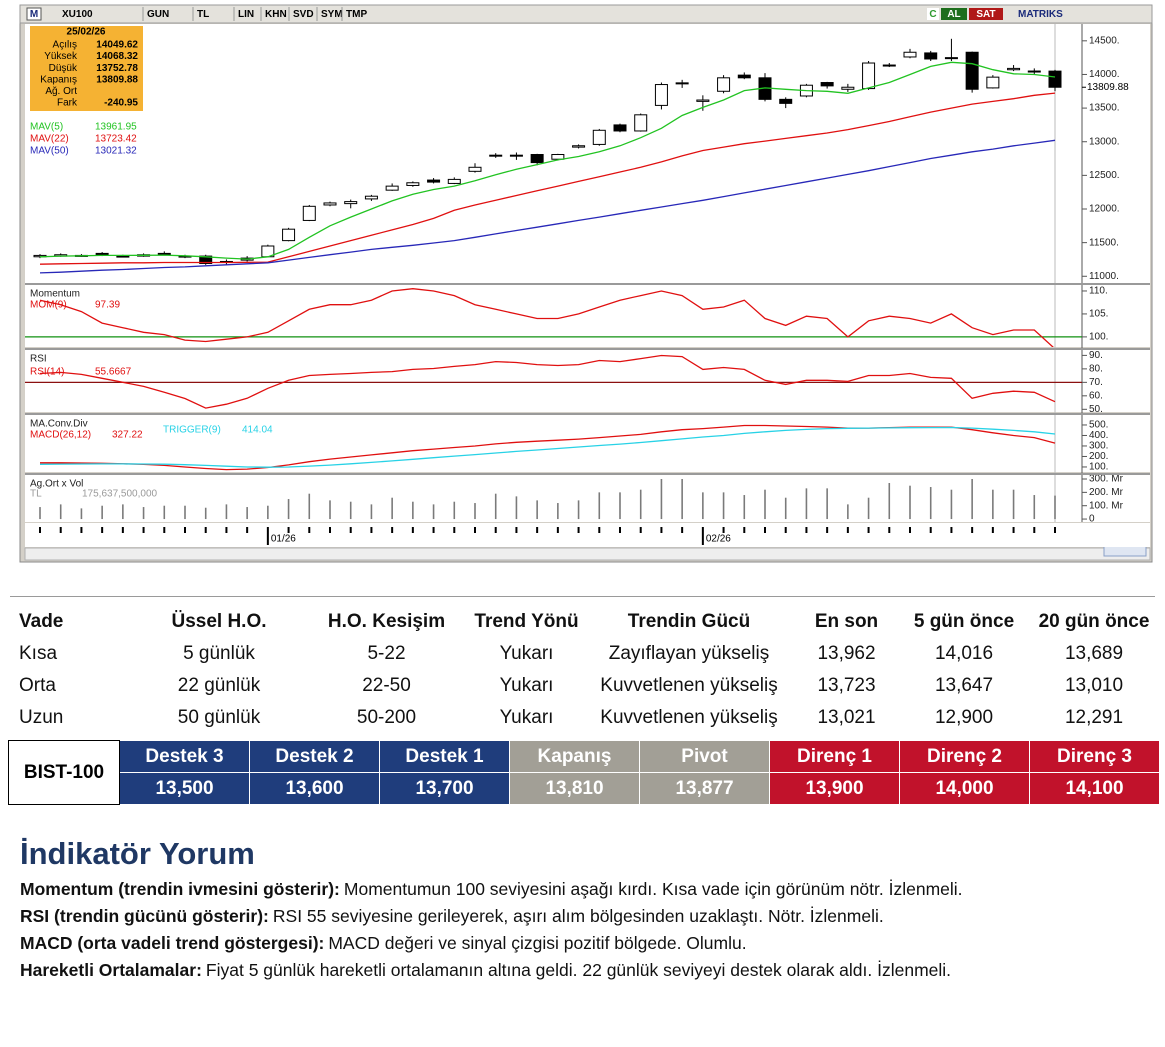 The width and height of the screenshot is (1165, 1047). Describe the element at coordinates (63, 68) in the screenshot. I see `info-label: Düşük` at that location.